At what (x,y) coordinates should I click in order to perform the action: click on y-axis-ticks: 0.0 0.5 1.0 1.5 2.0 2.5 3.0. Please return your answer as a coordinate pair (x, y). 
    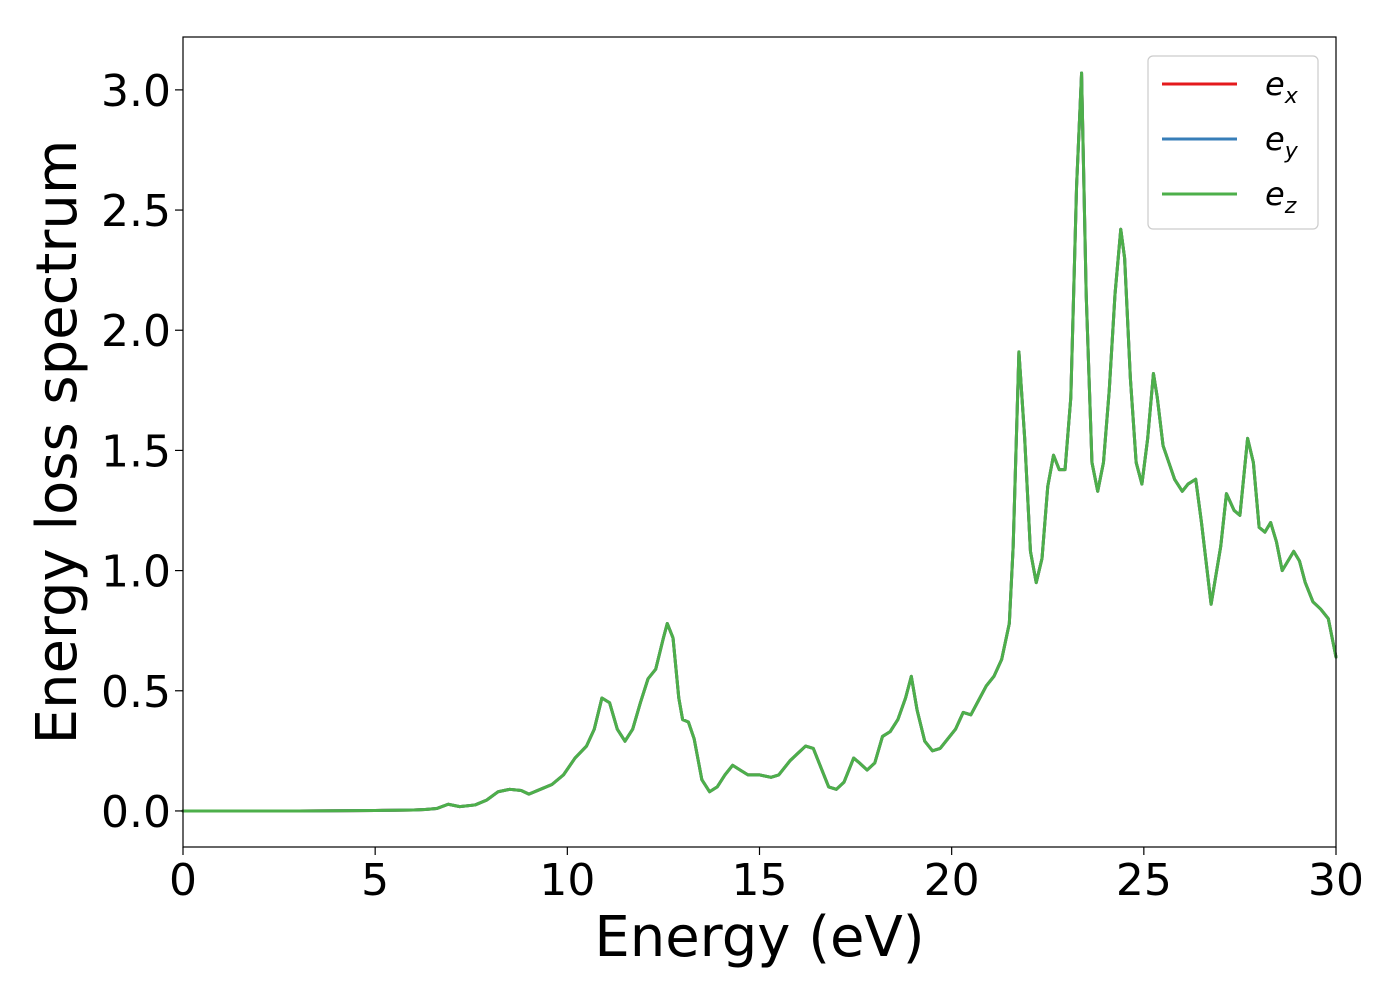
    Looking at the image, I should click on (142, 452).